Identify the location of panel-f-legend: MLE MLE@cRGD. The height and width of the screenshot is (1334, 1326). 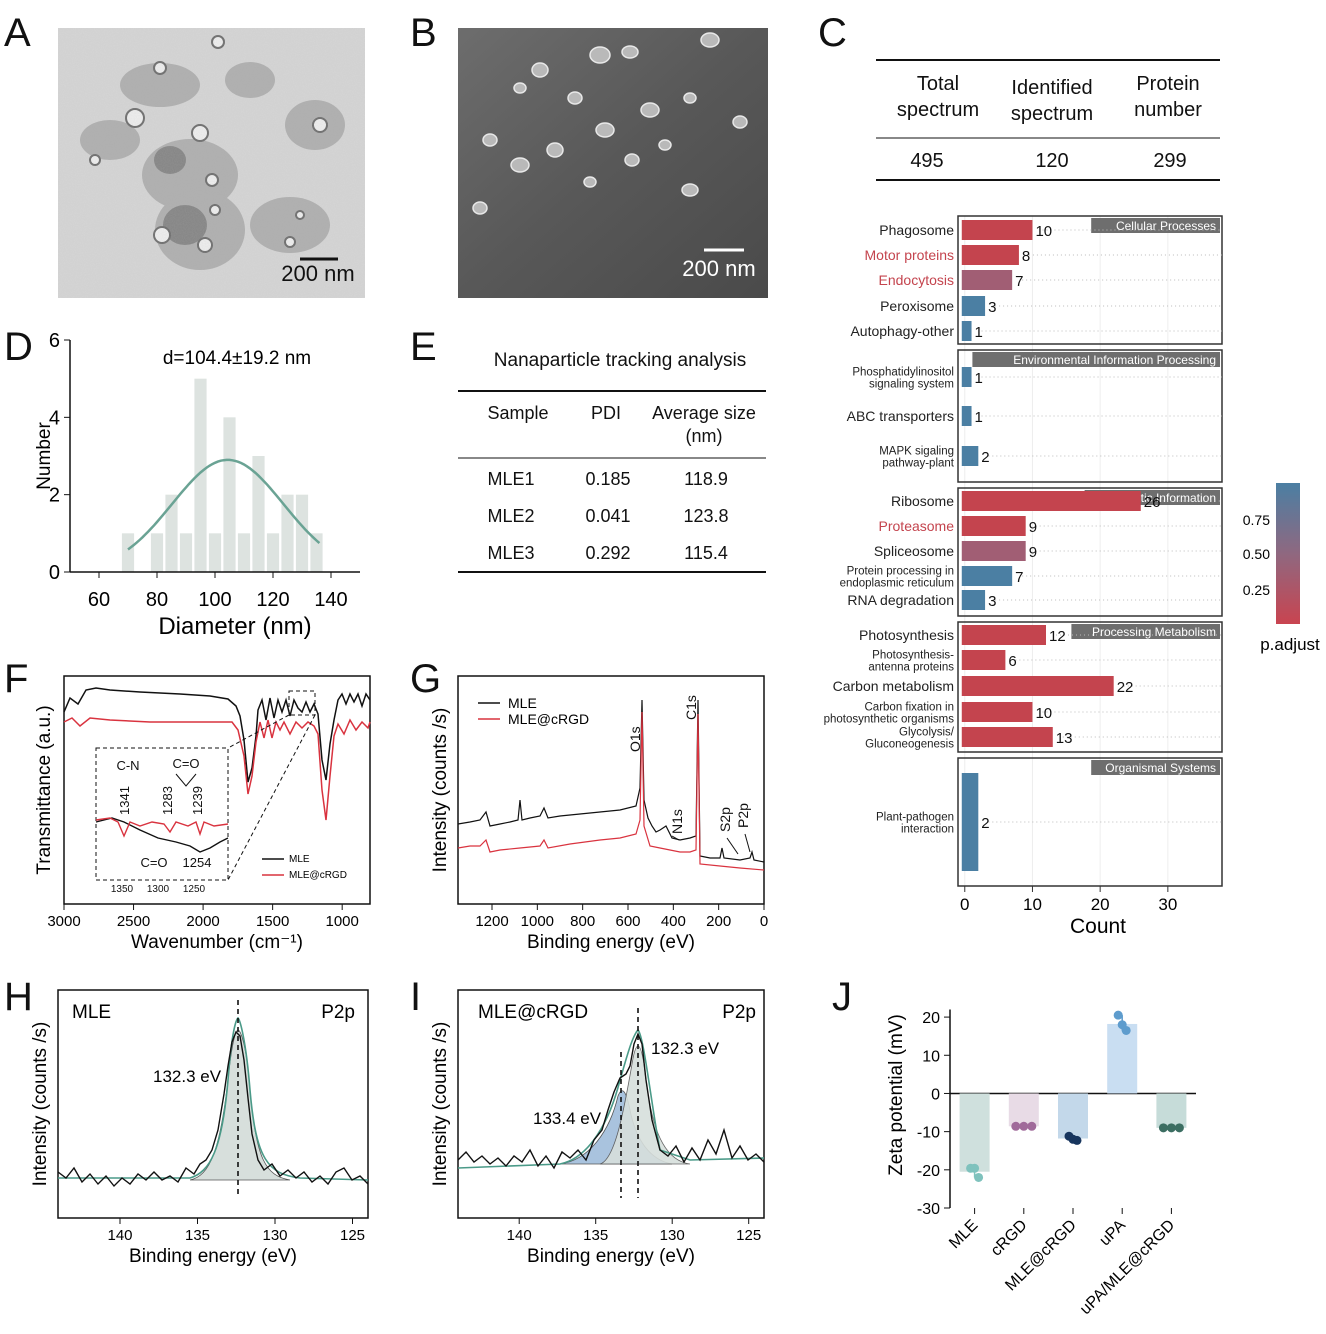
(304, 867).